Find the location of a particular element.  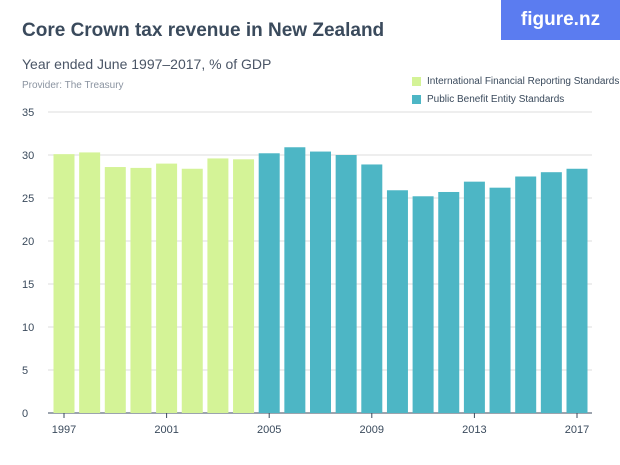

bar-2000 is located at coordinates (141, 290).